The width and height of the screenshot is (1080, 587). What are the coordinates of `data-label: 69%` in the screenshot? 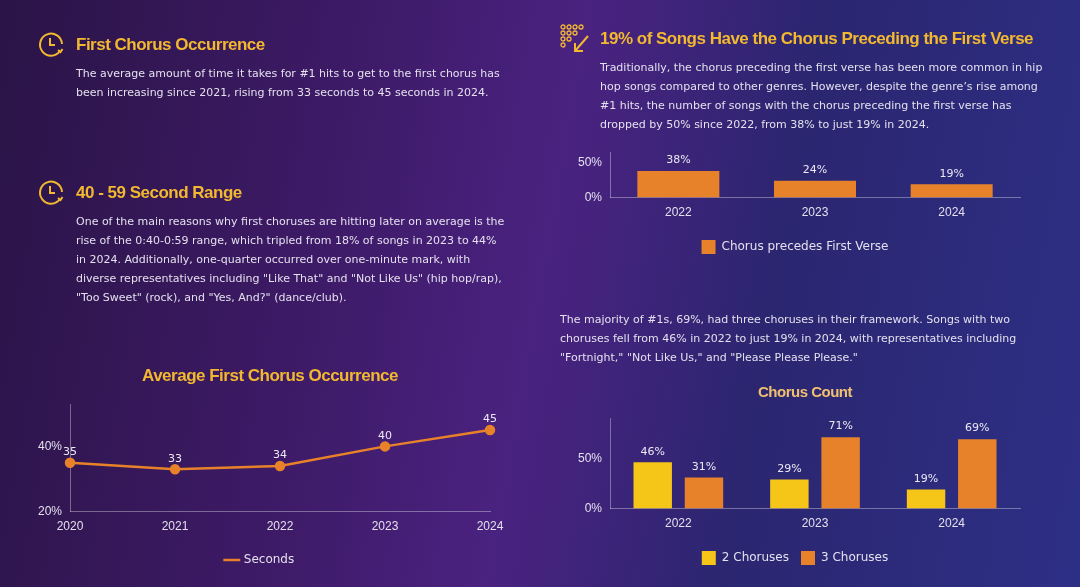 It's located at (977, 428).